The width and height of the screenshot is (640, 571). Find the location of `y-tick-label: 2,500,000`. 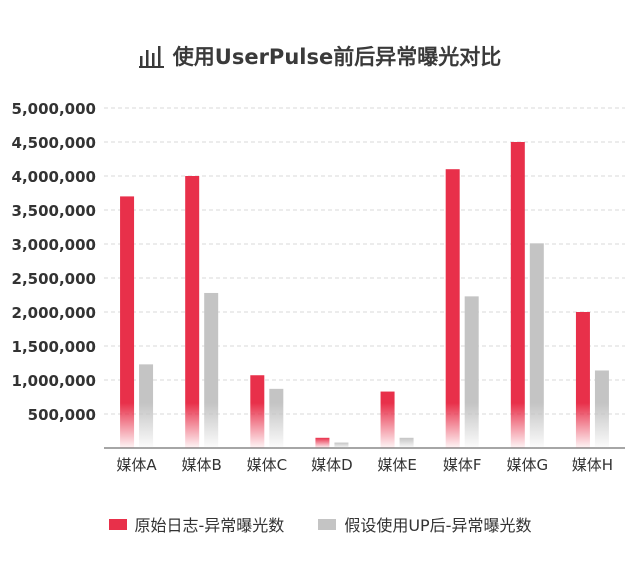

y-tick-label: 2,500,000 is located at coordinates (54, 279).